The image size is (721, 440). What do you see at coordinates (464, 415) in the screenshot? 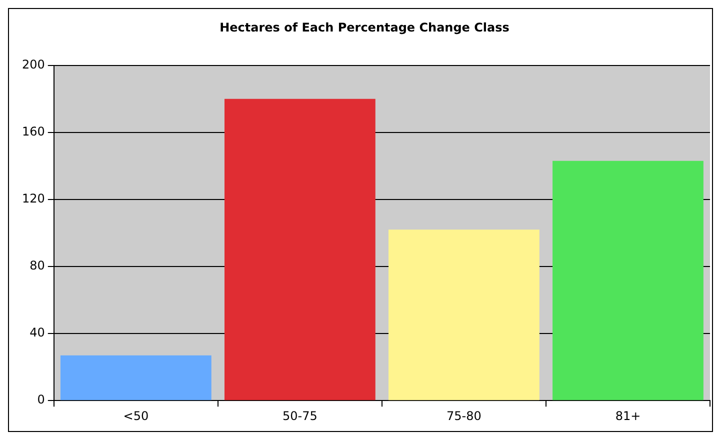
I see `x-tick-label: 75-80` at bounding box center [464, 415].